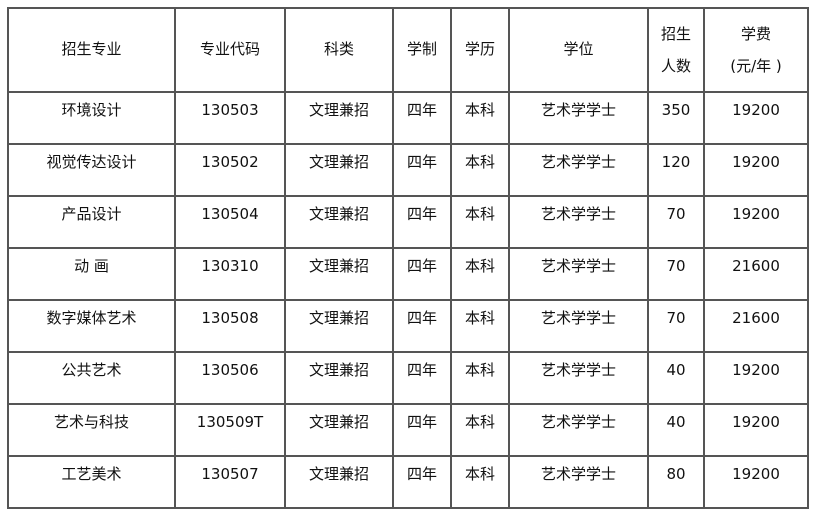  What do you see at coordinates (230, 430) in the screenshot?
I see `cell-code: 130509T` at bounding box center [230, 430].